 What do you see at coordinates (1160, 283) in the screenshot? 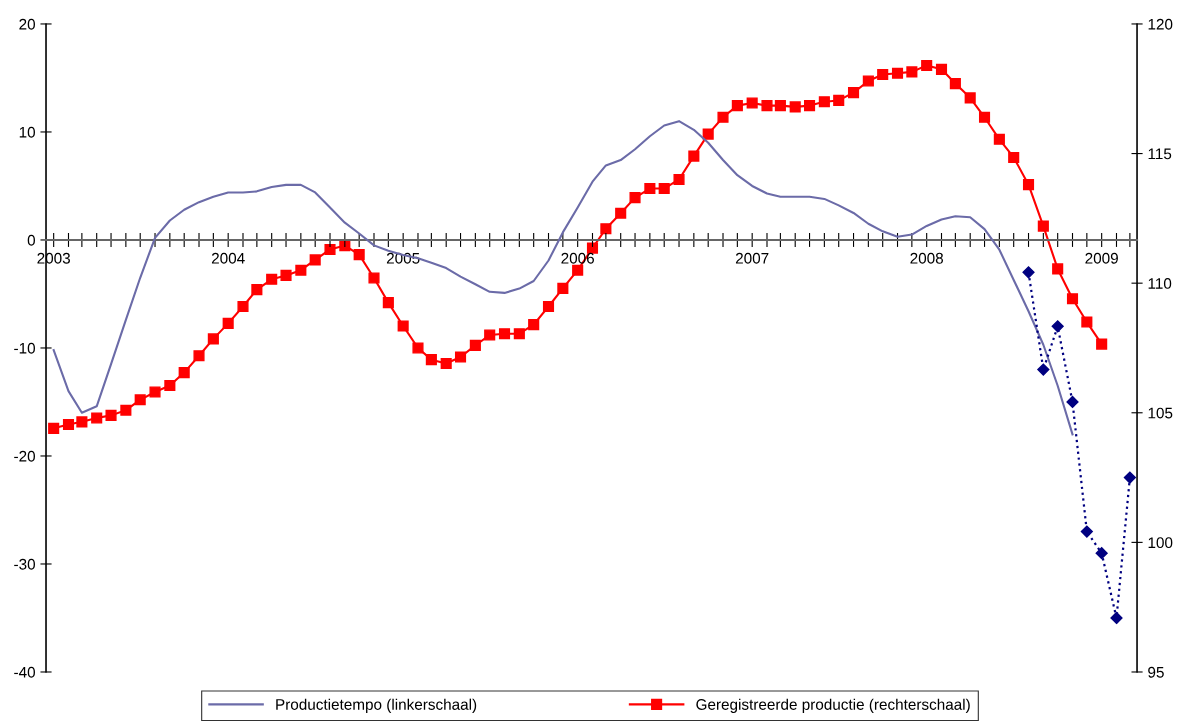
I see `y2-tick-label: 110` at bounding box center [1160, 283].